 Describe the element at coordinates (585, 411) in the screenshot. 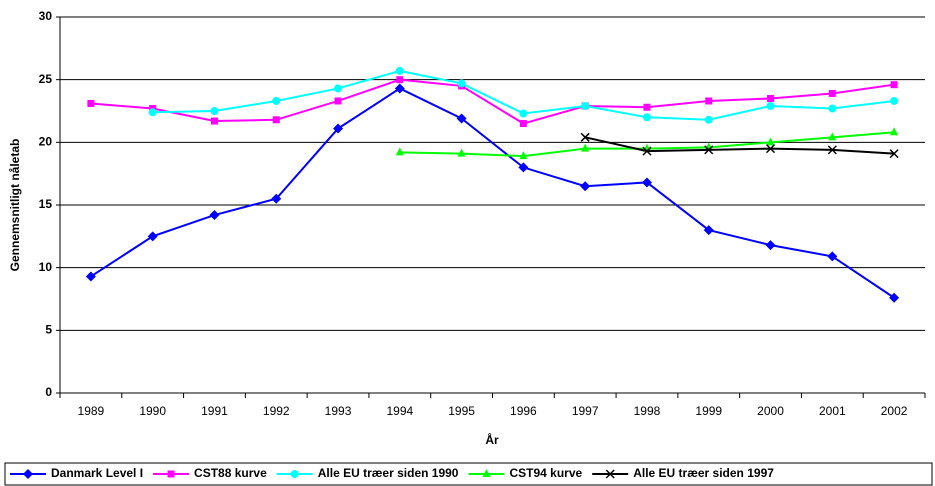

I see `x-tick-label: 1997` at that location.